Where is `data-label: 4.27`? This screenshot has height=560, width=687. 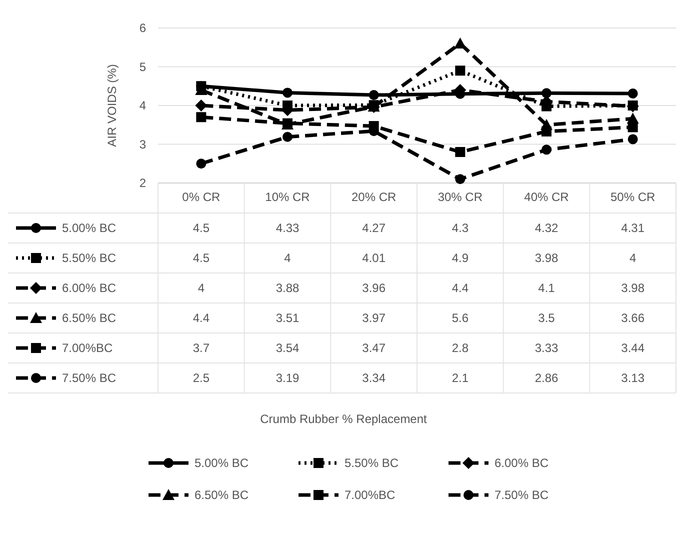 data-label: 4.27 is located at coordinates (374, 228).